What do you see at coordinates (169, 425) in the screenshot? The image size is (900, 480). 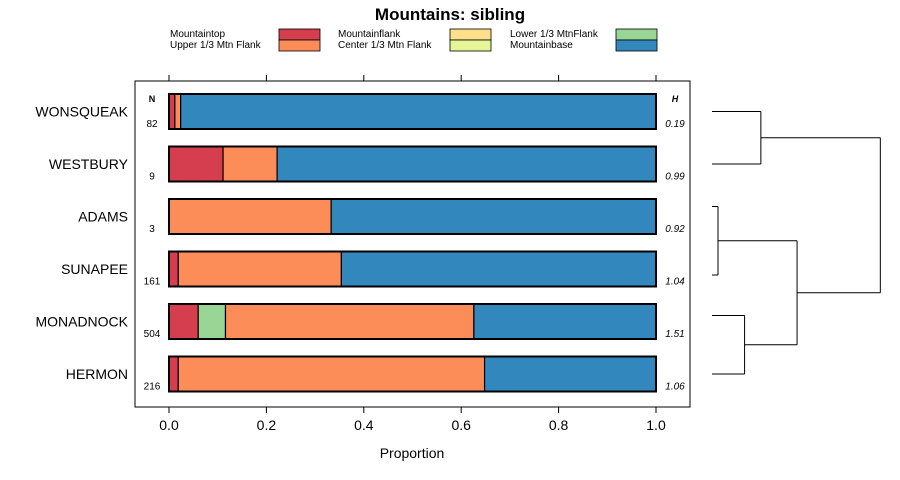 I see `x-tick-label: 0.0` at bounding box center [169, 425].